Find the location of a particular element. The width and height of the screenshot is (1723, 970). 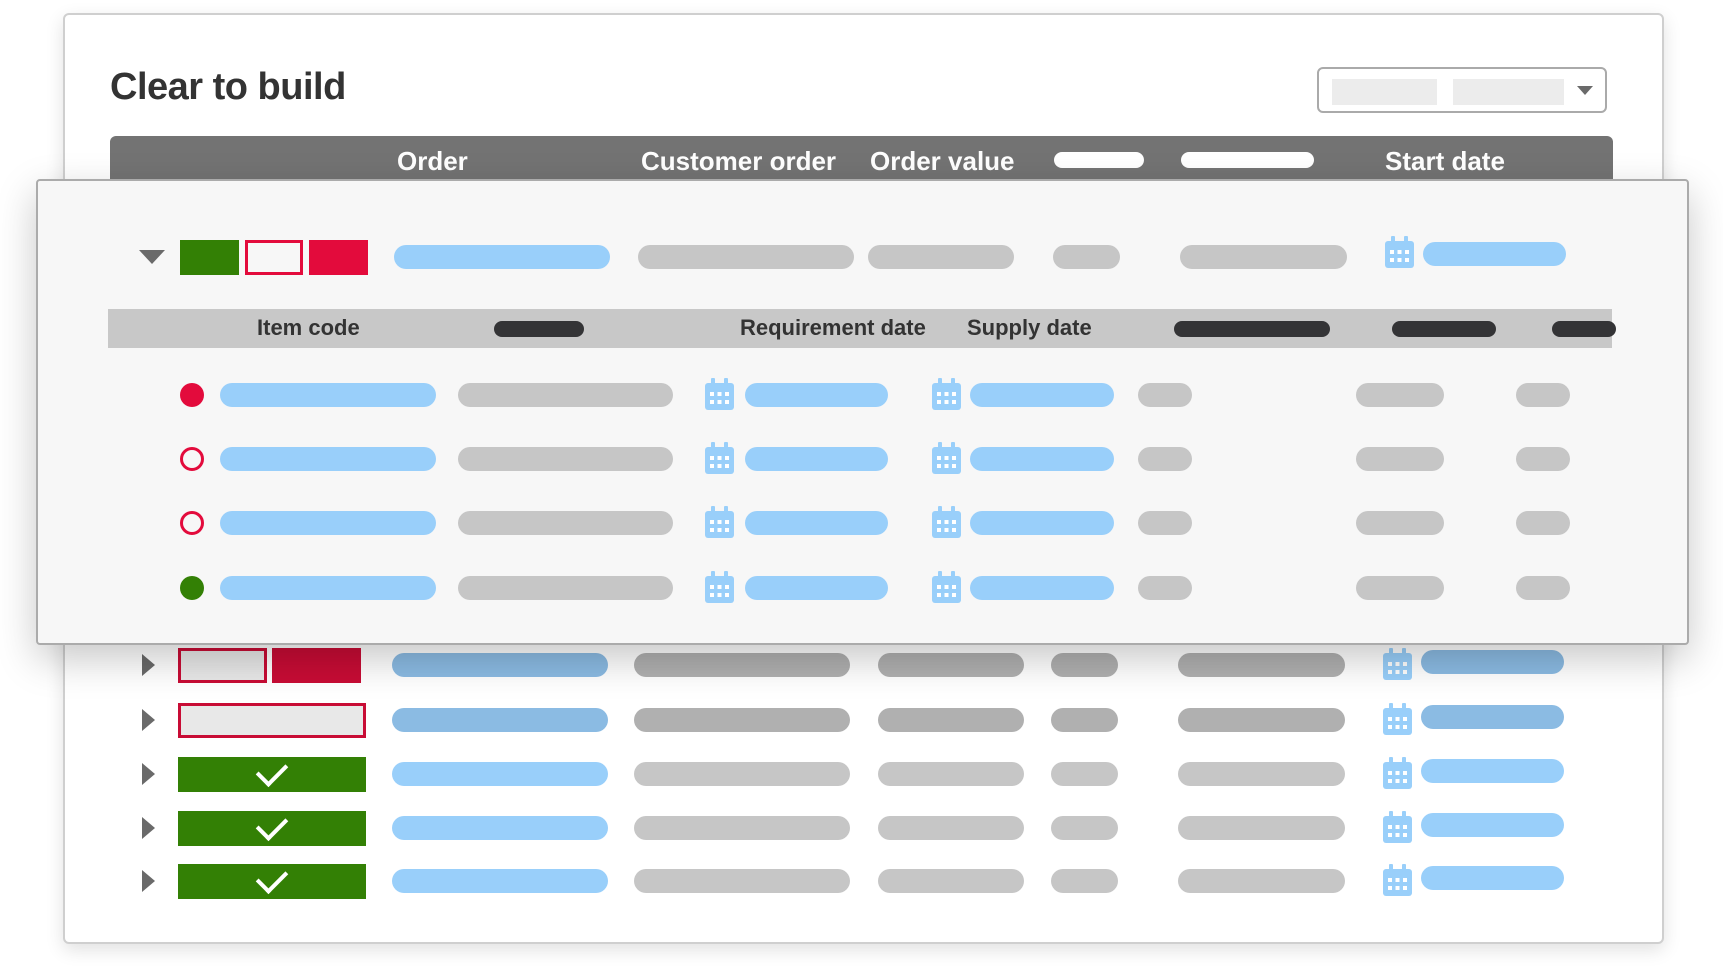

column-header-start-date: Start date is located at coordinates (1445, 161).